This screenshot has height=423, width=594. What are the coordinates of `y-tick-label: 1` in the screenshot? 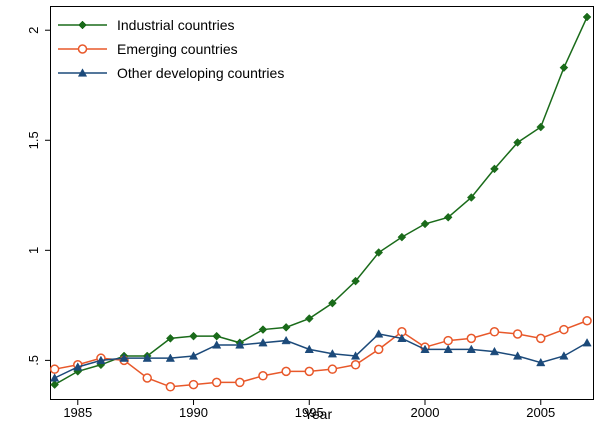 It's located at (33, 250).